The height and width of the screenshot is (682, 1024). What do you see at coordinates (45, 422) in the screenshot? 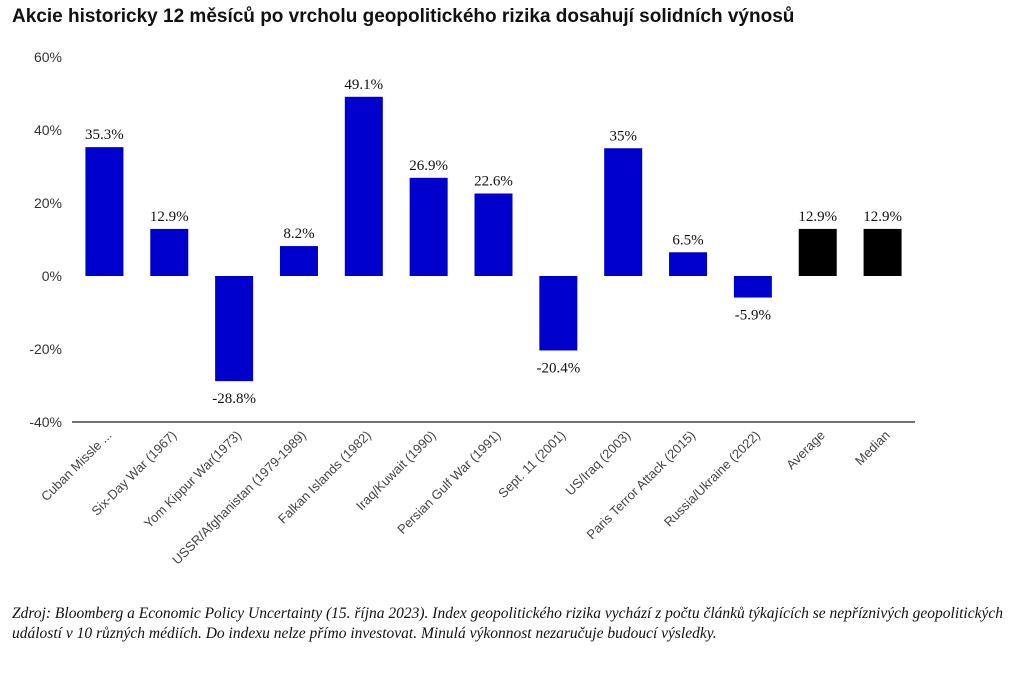
I see `y-tick-label: -40%` at bounding box center [45, 422].